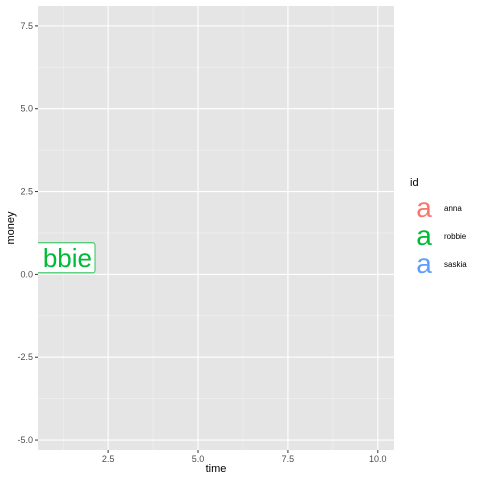 This screenshot has width=480, height=485. I want to click on legend-item-anna: a anna, so click(439, 207).